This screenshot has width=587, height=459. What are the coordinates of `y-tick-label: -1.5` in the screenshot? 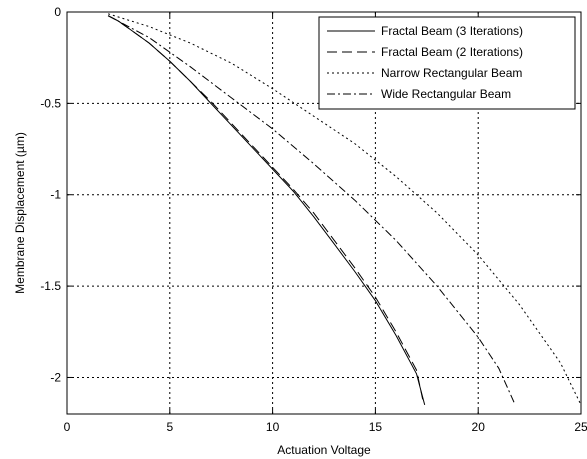 It's located at (50, 286).